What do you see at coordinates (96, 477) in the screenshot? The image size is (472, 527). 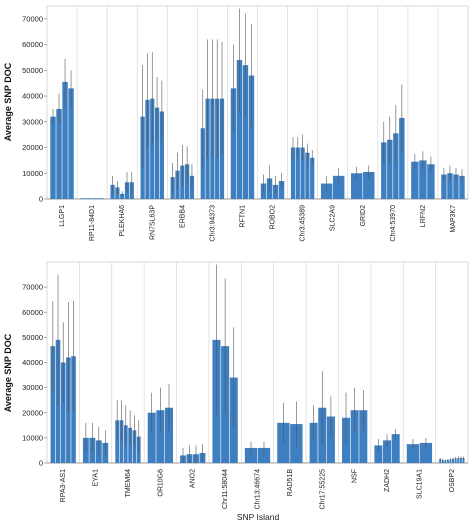 I see `x-tick-label: EYA1` at bounding box center [96, 477].